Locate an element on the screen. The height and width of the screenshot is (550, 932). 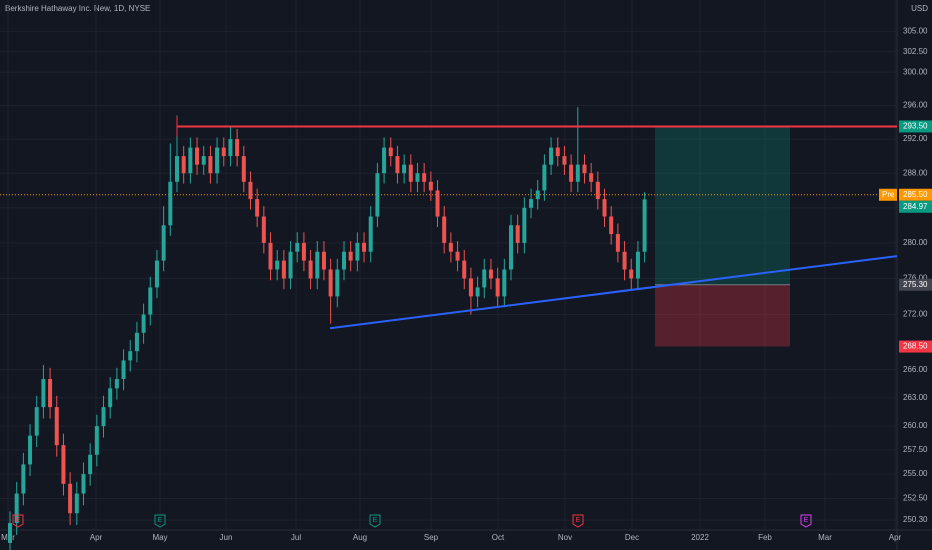
target-price-label-bg is located at coordinates (915, 126).